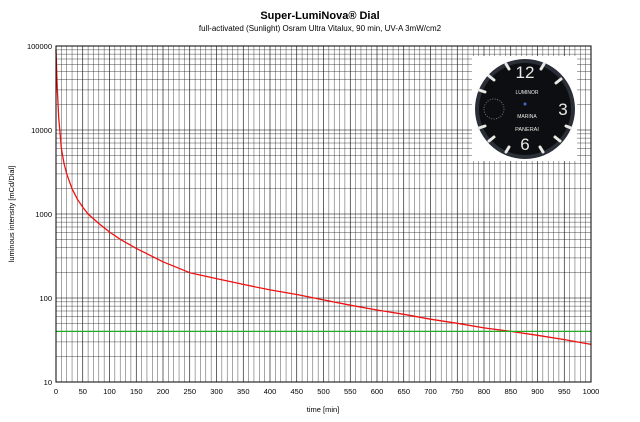  Describe the element at coordinates (510, 391) in the screenshot. I see `x-tick-label: 850` at that location.